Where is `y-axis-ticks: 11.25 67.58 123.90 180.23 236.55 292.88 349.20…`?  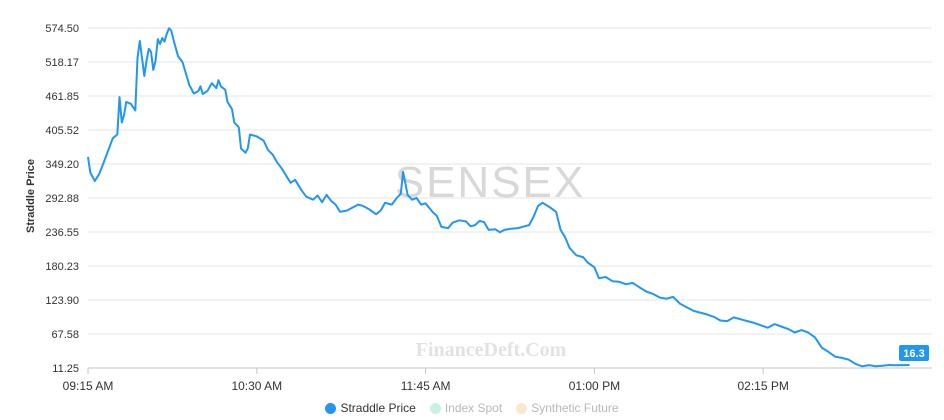
y-axis-ticks: 11.25 67.58 123.90 180.23 236.55 292.88 349.20… is located at coordinates (62, 199).